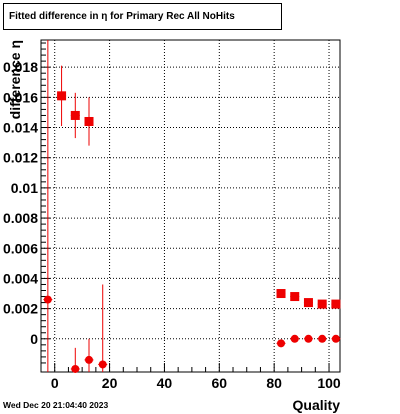 This screenshot has width=400, height=414. I want to click on y-tick-label: 0, so click(34, 339).